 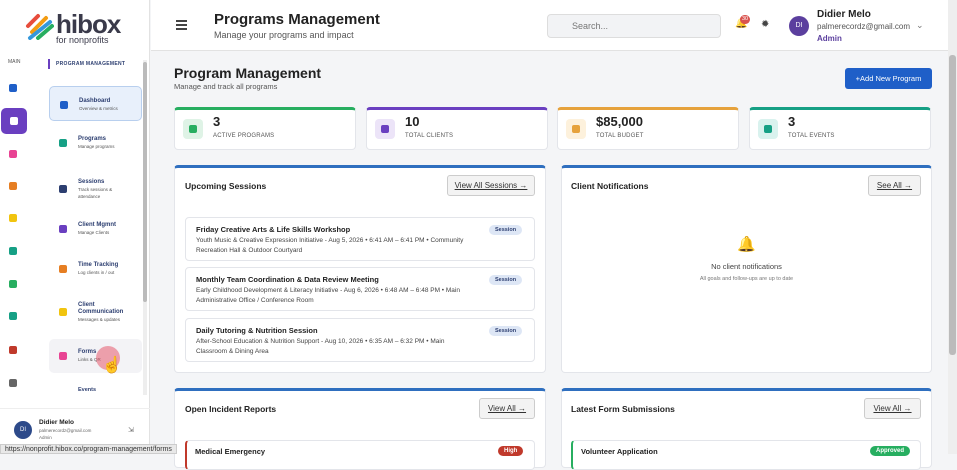 I want to click on view-all-forms: View All →, so click(x=892, y=408).